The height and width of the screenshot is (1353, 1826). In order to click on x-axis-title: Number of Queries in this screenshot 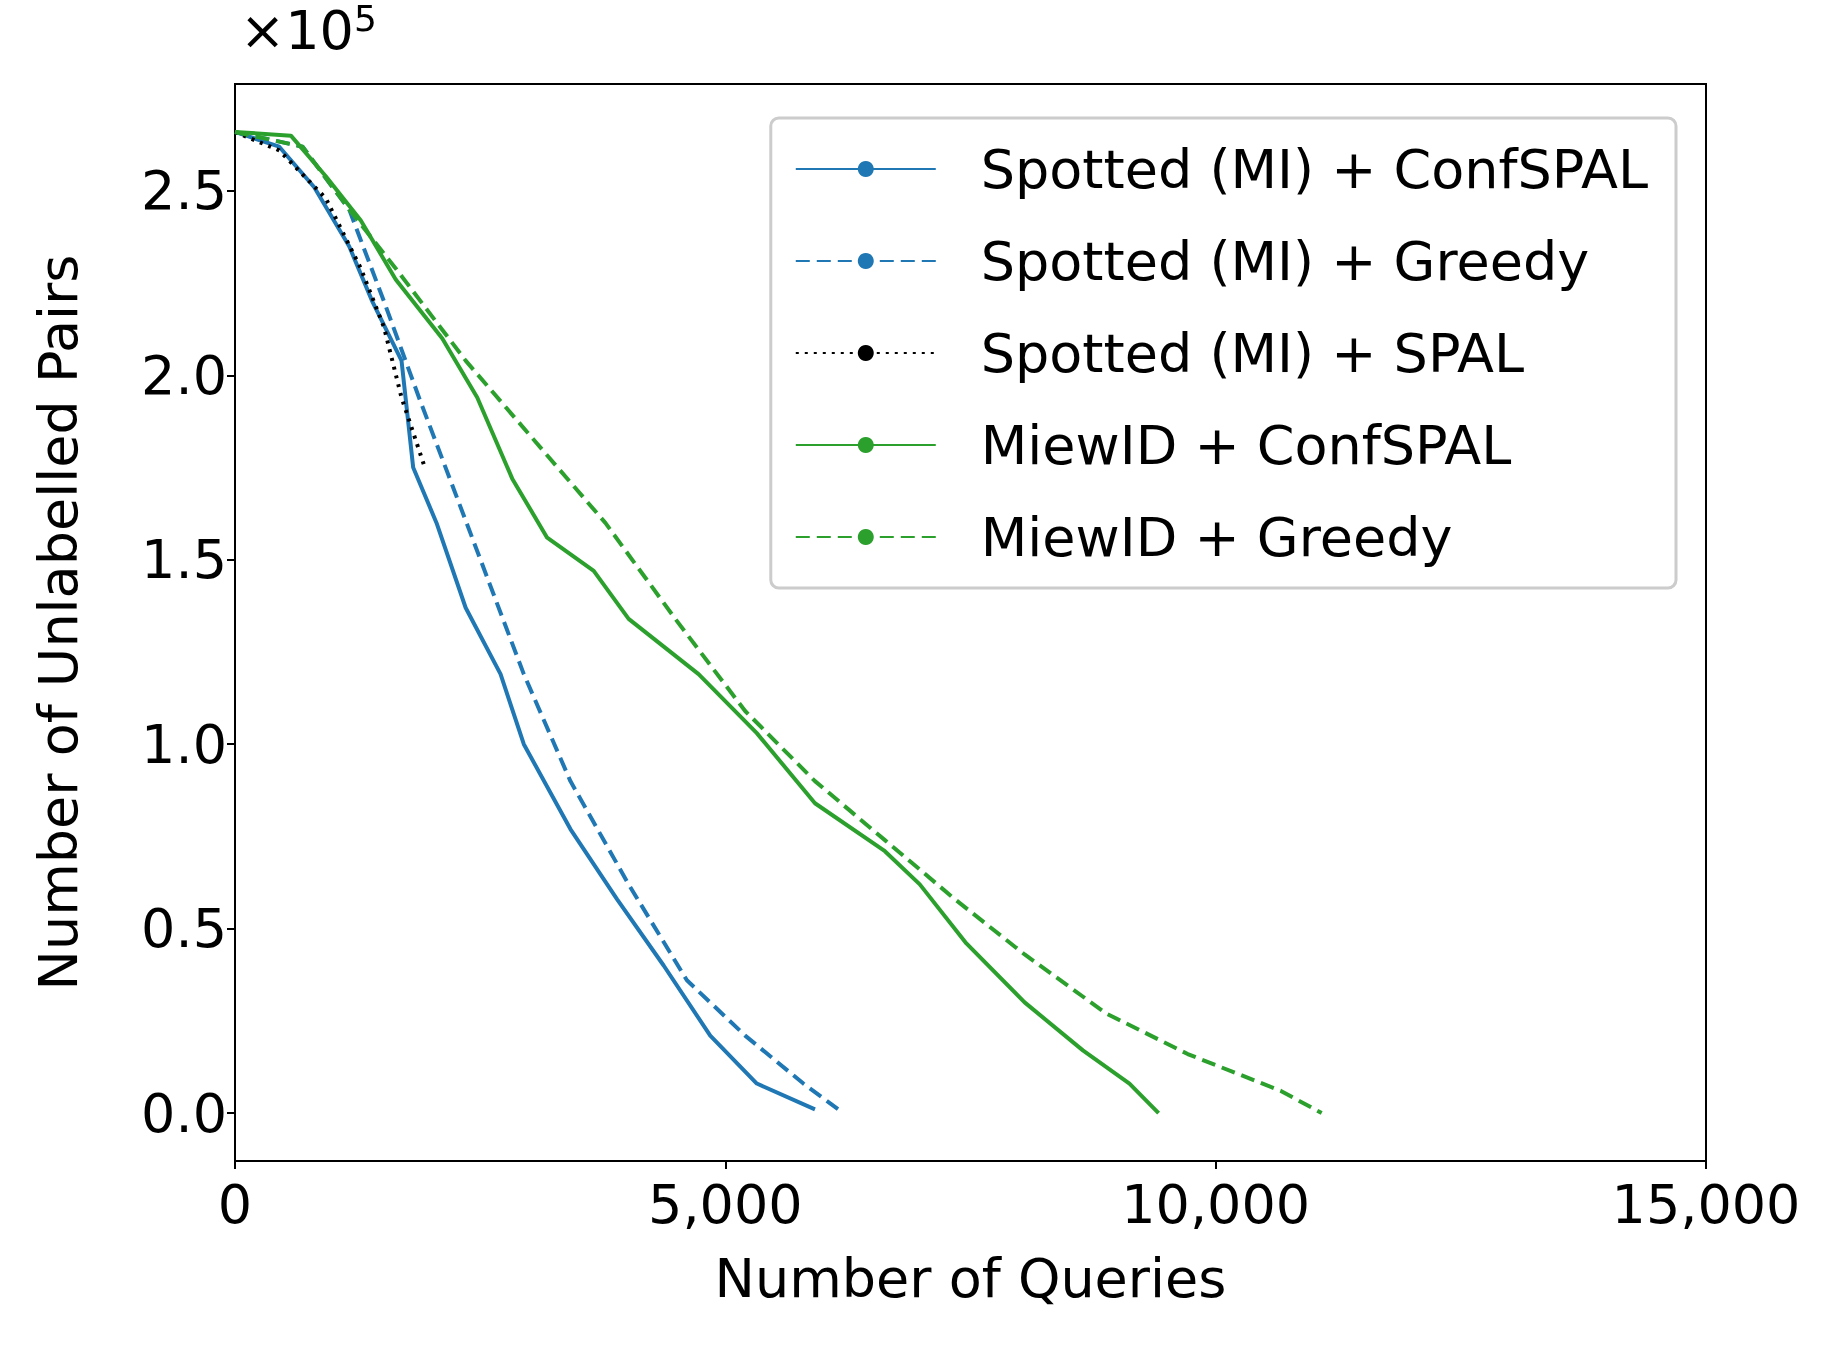, I will do `click(970, 1278)`.